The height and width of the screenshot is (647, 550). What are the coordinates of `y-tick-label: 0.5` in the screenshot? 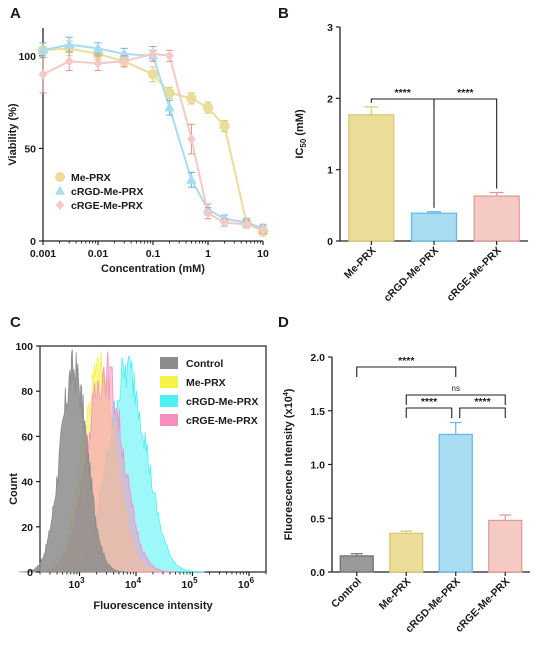 It's located at (317, 519).